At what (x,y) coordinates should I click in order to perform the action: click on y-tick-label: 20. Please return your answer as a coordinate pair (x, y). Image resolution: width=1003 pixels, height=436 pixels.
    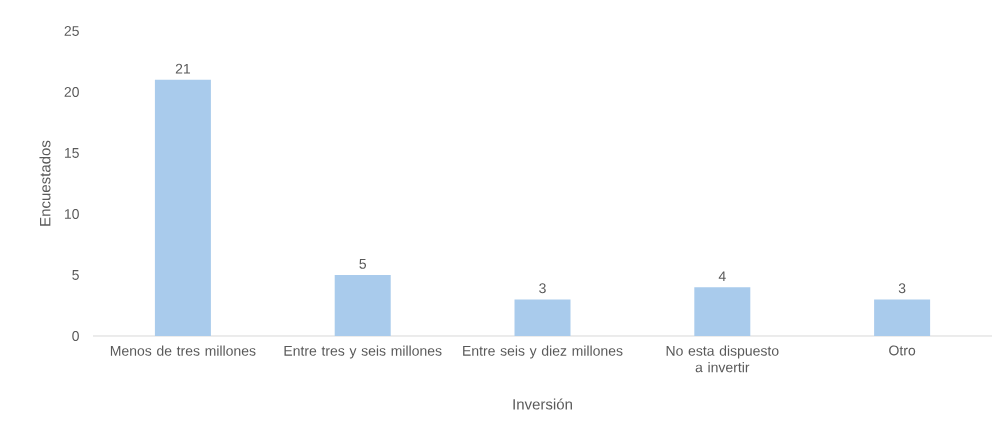
    Looking at the image, I should click on (71, 92).